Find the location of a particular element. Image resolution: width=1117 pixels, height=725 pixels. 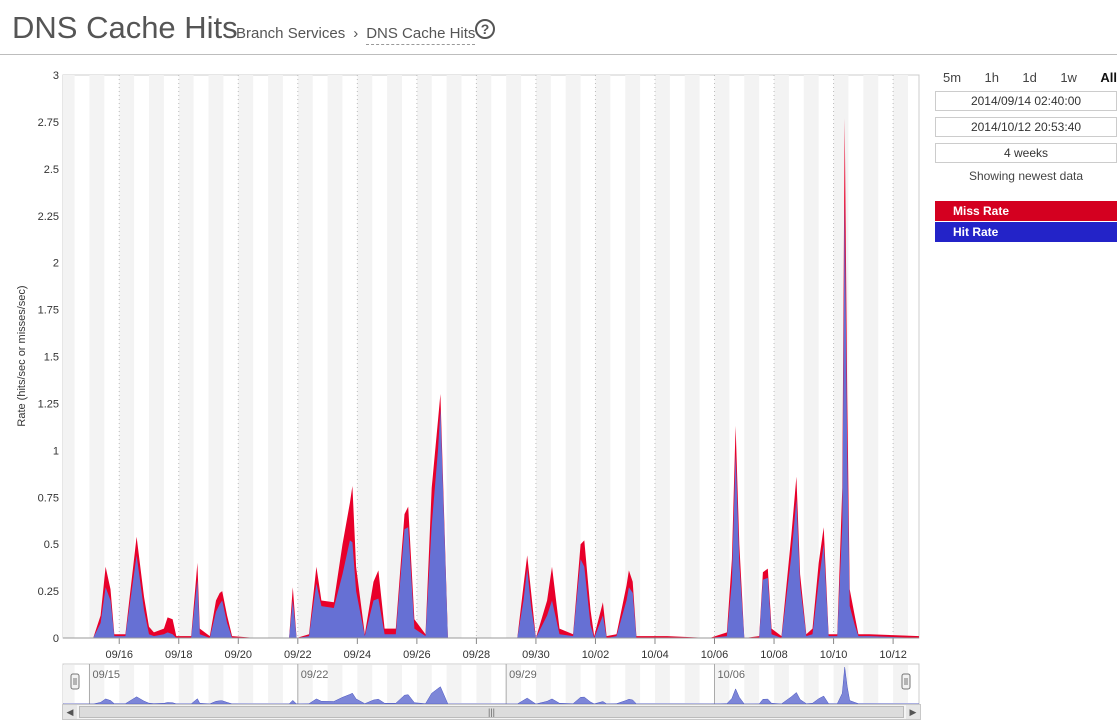

x-tick-label: 10/06 is located at coordinates (715, 655).